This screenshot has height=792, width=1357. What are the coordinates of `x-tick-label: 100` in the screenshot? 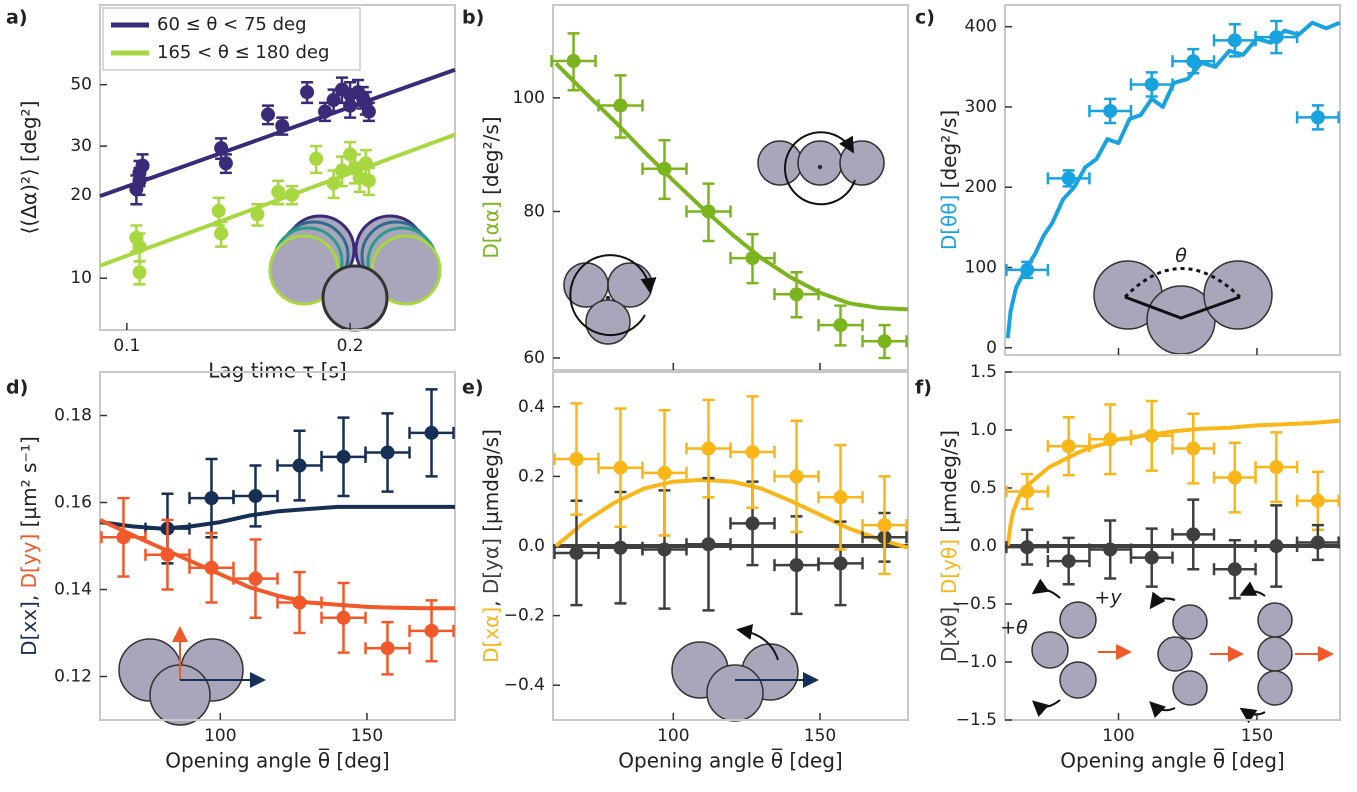 It's located at (673, 736).